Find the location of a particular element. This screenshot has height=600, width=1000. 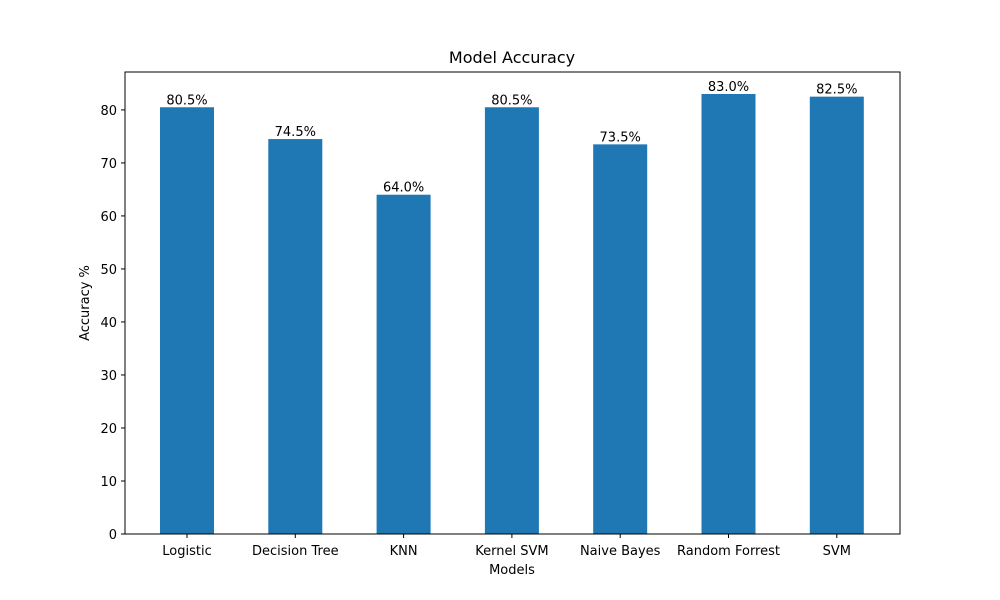

y-axis-title: Accuracy % is located at coordinates (85, 303).